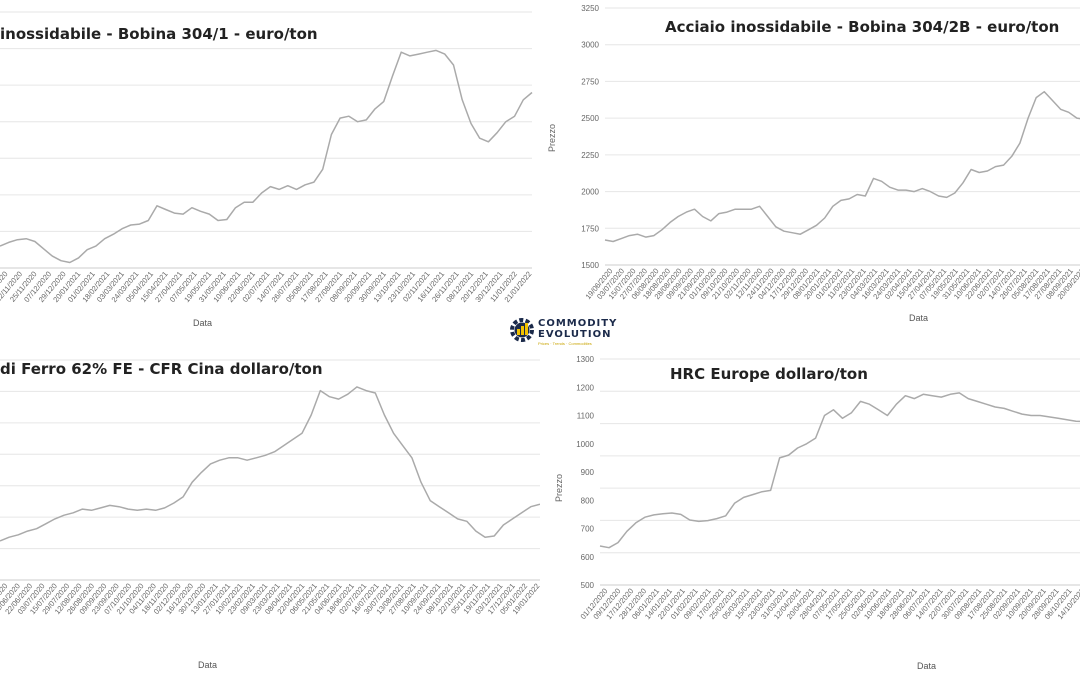  I want to click on y-tick-label: 2000, so click(590, 192).